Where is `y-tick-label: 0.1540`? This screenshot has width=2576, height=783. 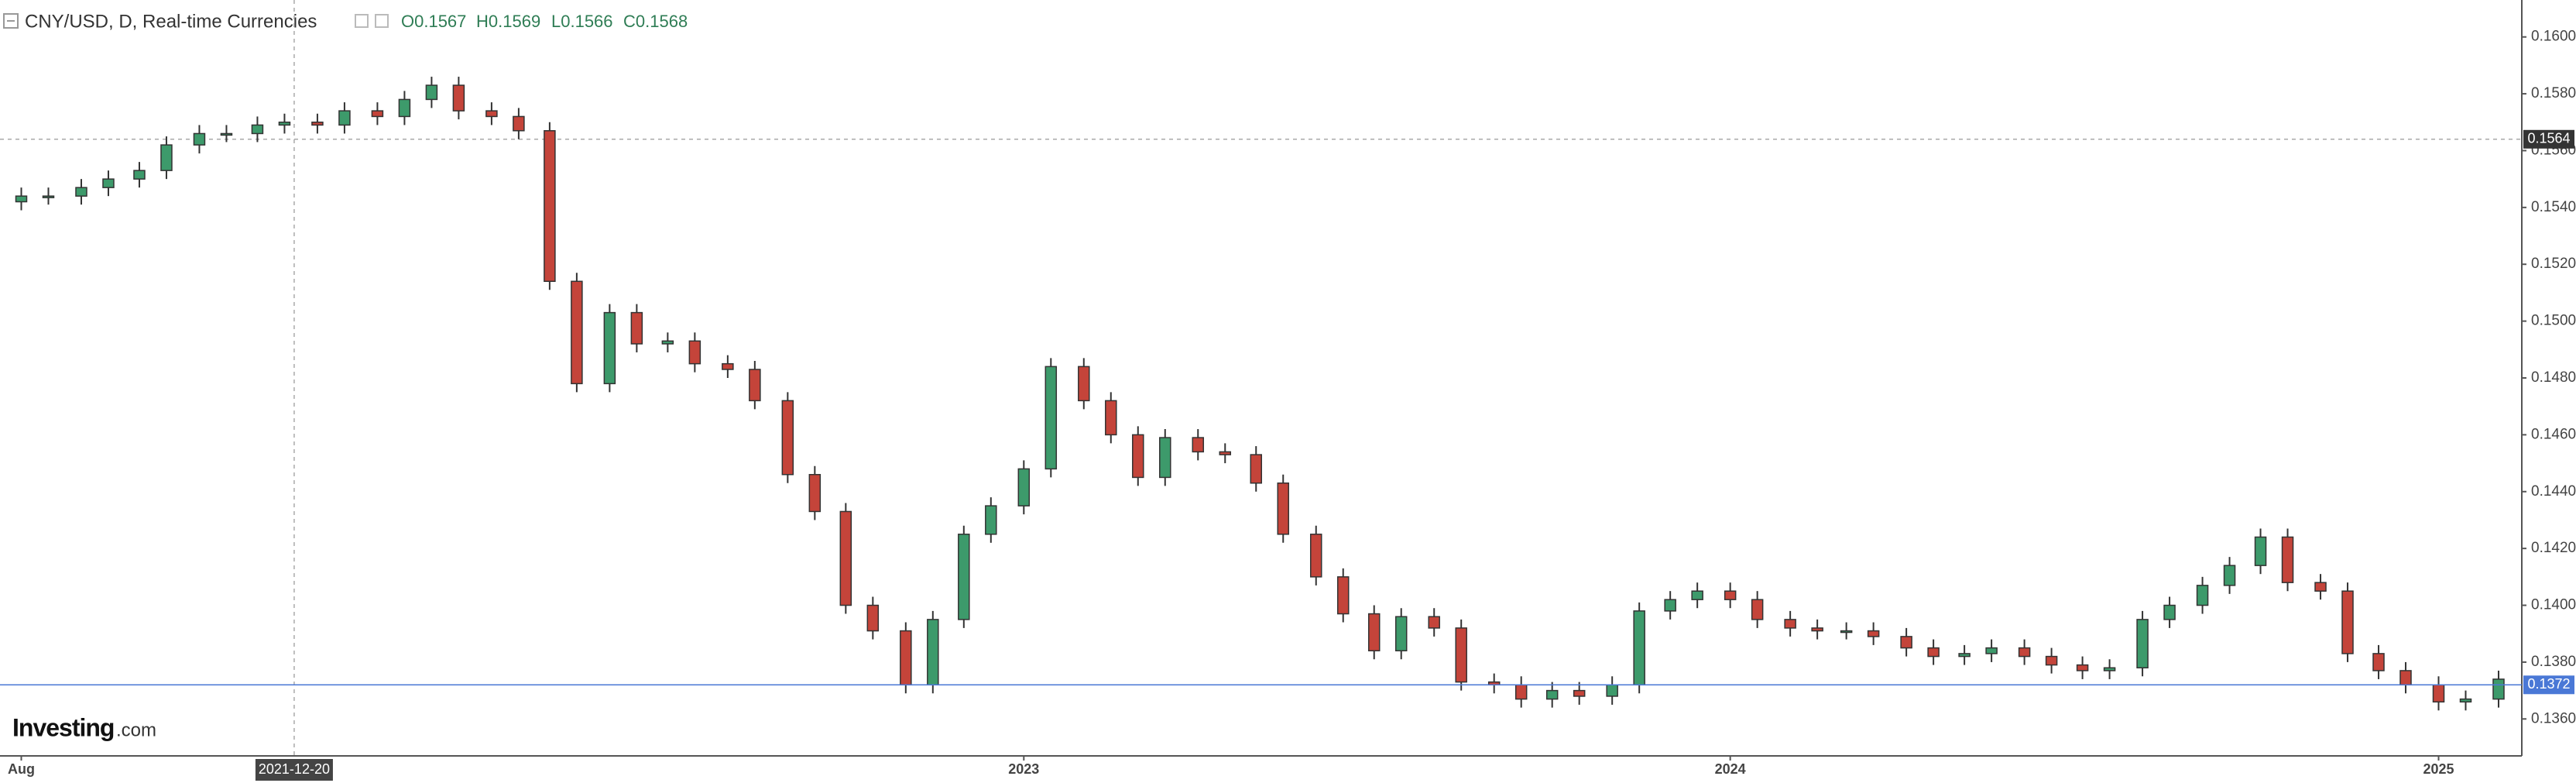
y-tick-label: 0.1540 is located at coordinates (2553, 207).